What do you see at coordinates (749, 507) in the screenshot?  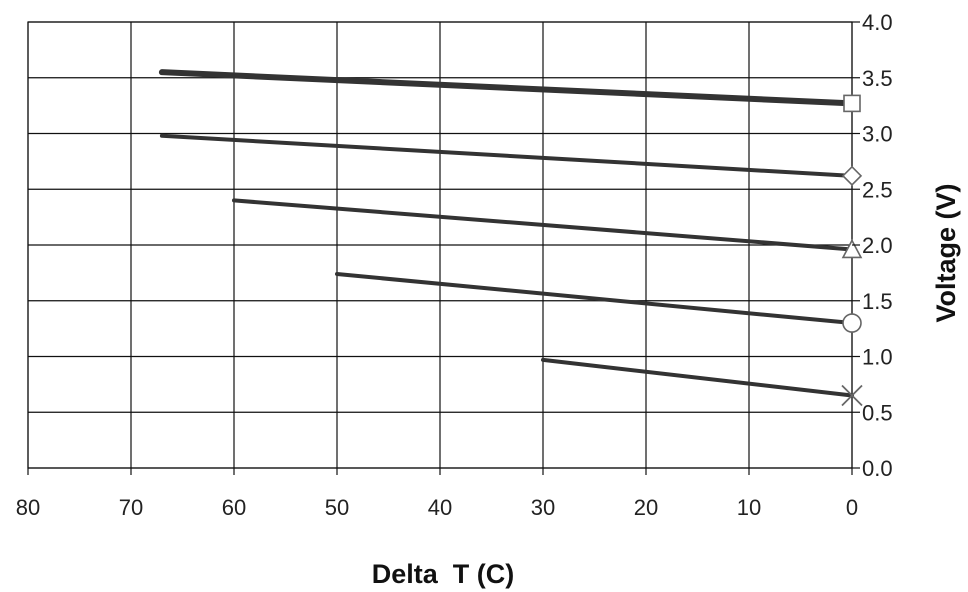 I see `x-tick-label: 10` at bounding box center [749, 507].